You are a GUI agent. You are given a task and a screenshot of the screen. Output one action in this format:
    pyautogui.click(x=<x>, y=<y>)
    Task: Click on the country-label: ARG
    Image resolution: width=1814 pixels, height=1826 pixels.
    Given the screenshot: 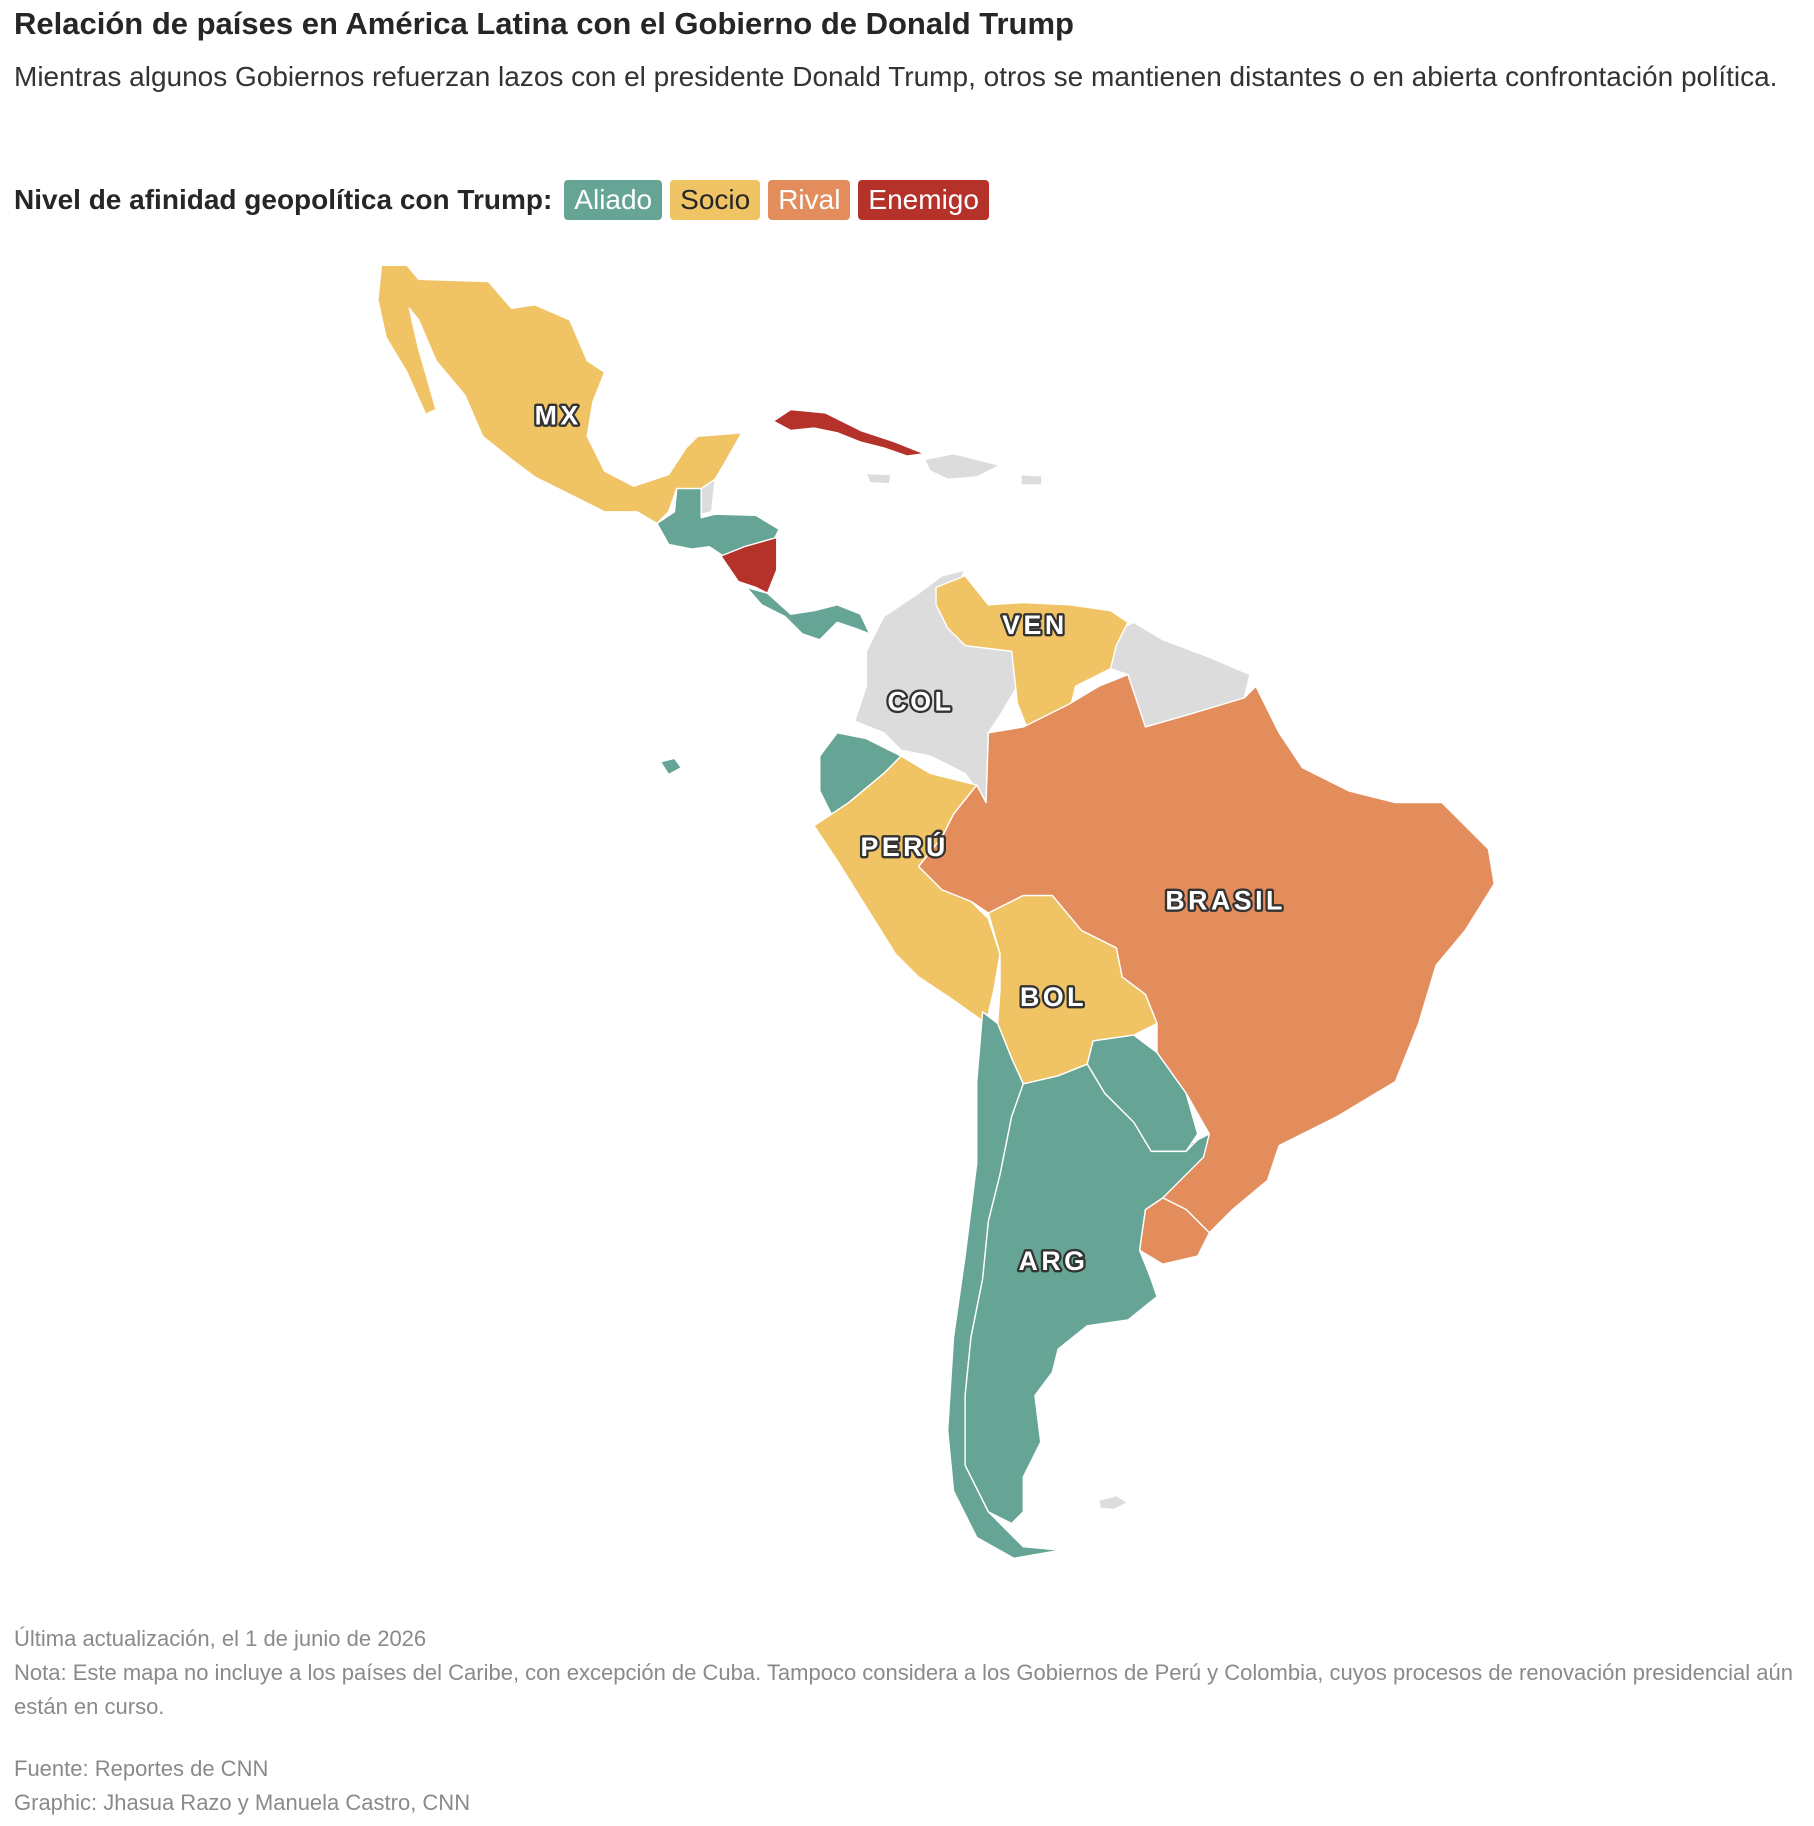 What is the action you would take?
    pyautogui.click(x=1054, y=1261)
    